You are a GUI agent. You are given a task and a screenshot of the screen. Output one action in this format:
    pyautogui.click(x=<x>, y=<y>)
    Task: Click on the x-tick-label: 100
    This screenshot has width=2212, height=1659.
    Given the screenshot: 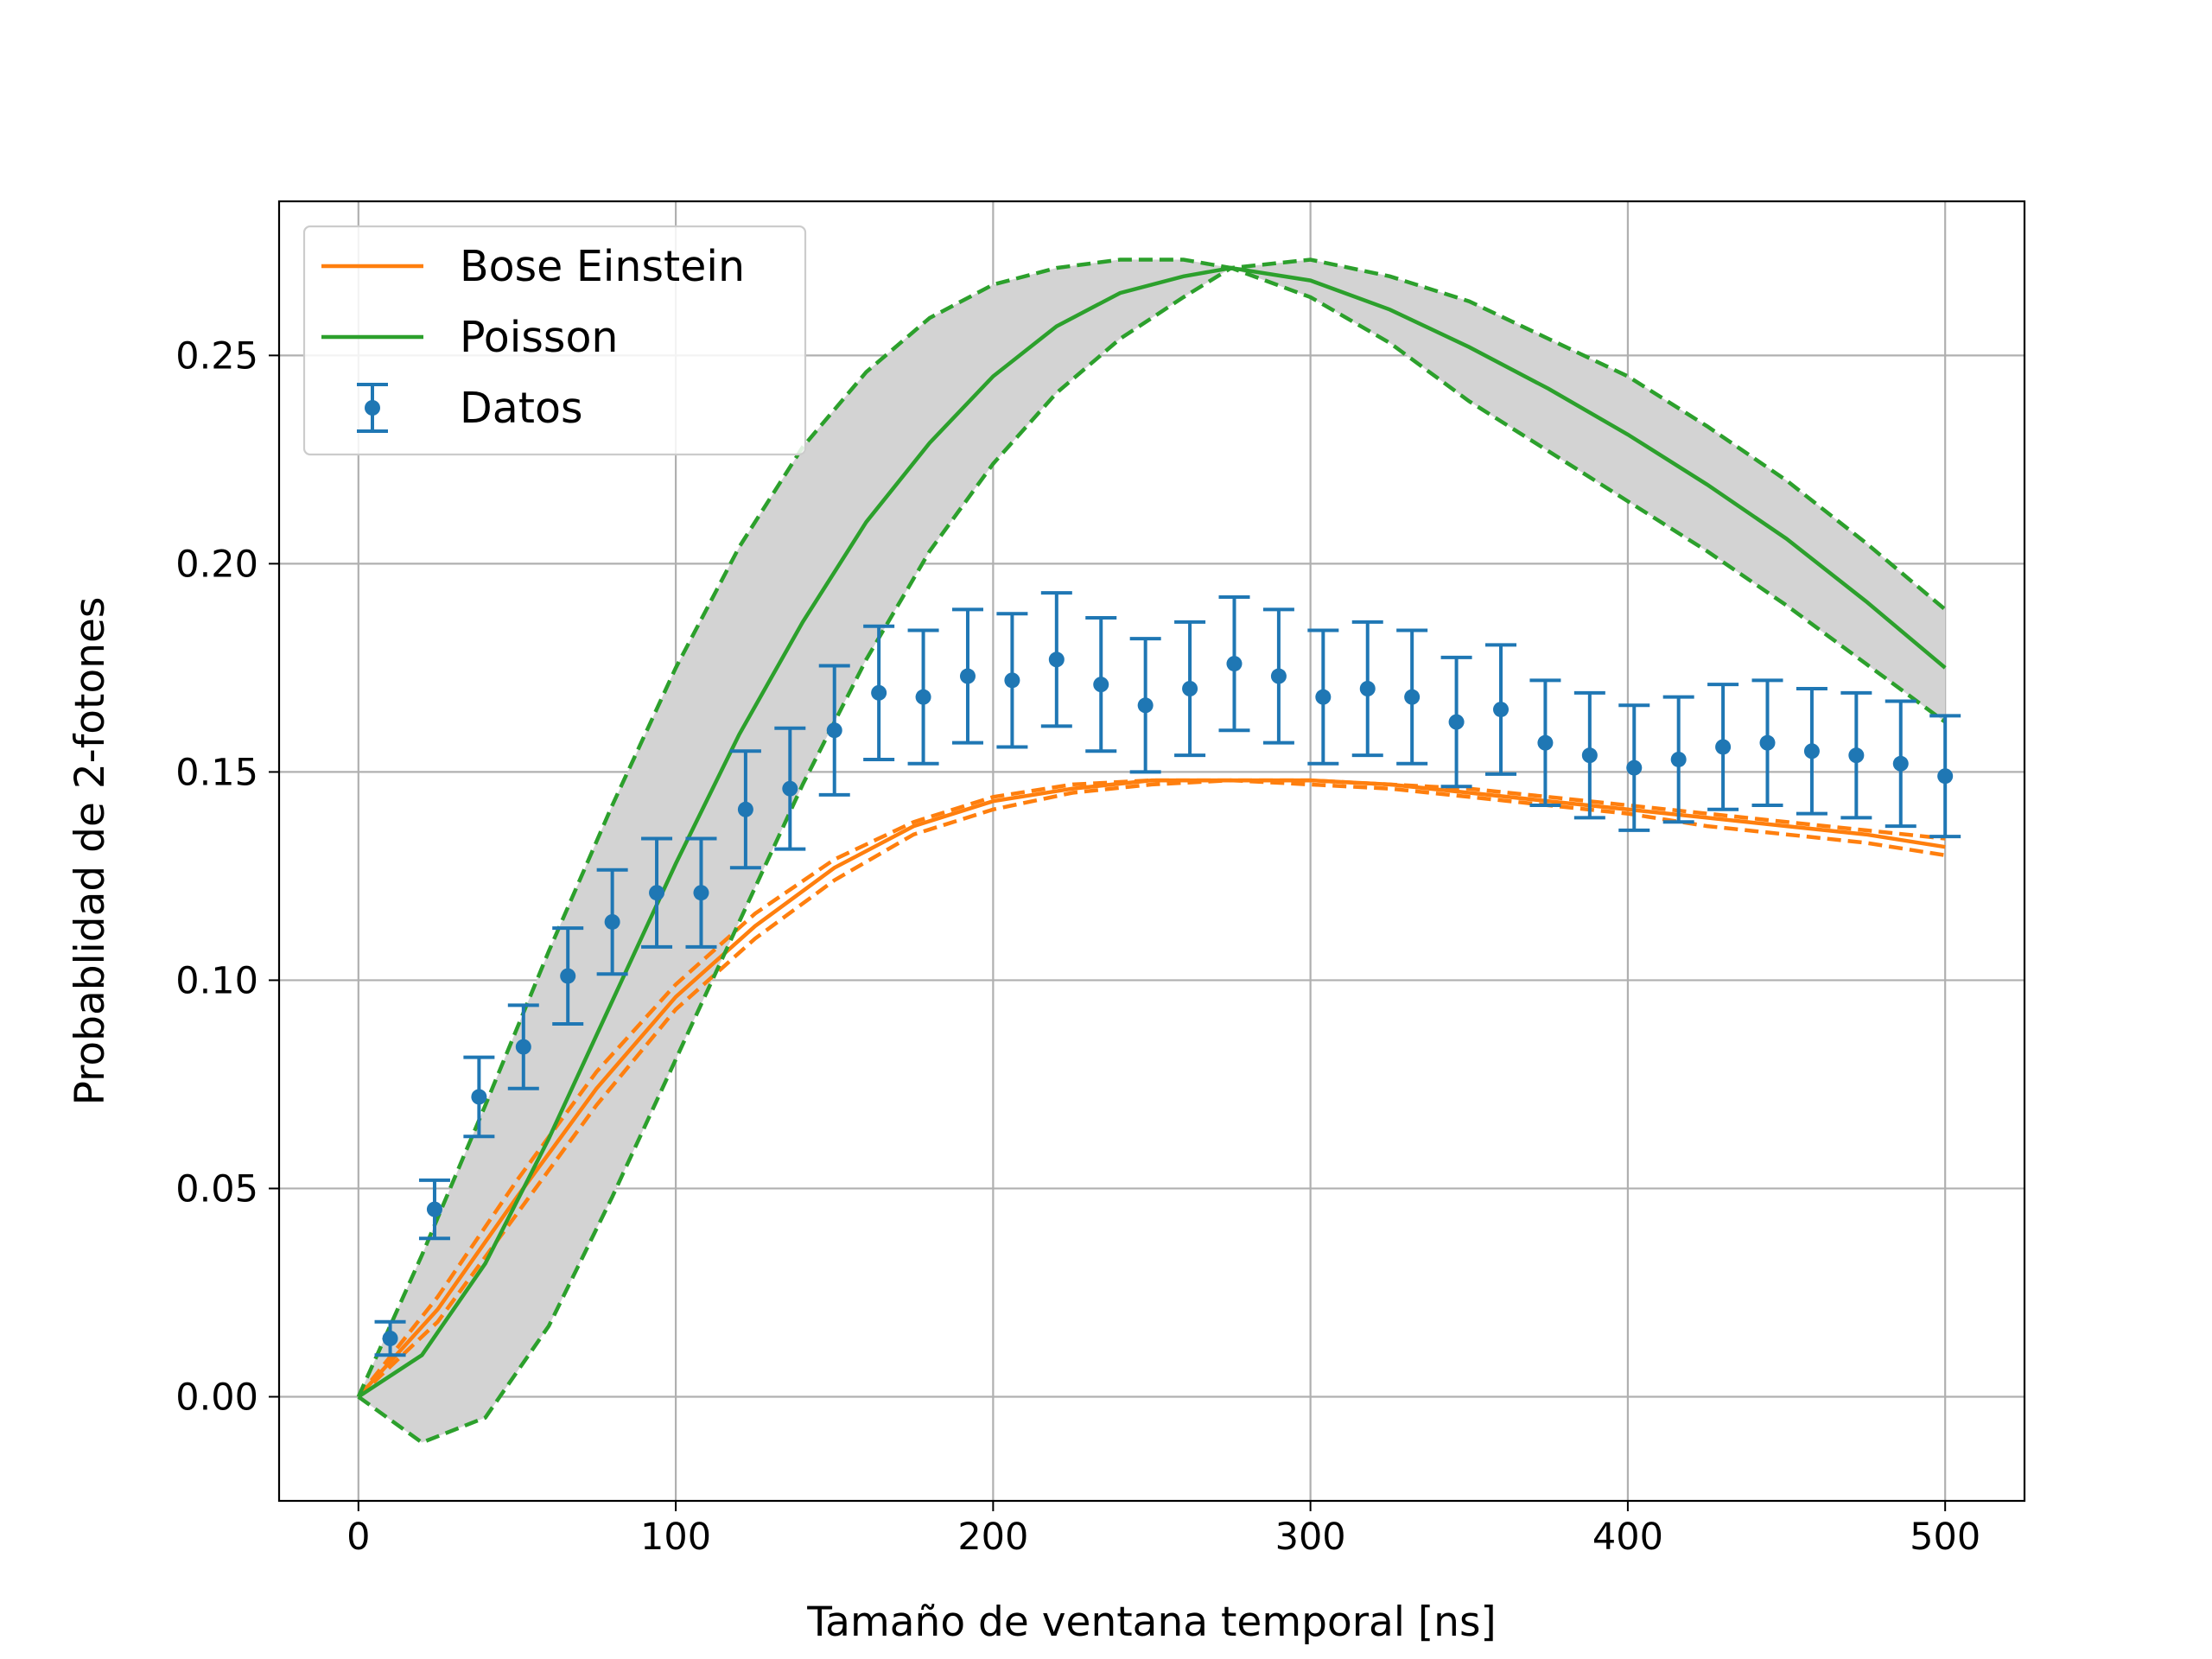 What is the action you would take?
    pyautogui.click(x=675, y=1537)
    